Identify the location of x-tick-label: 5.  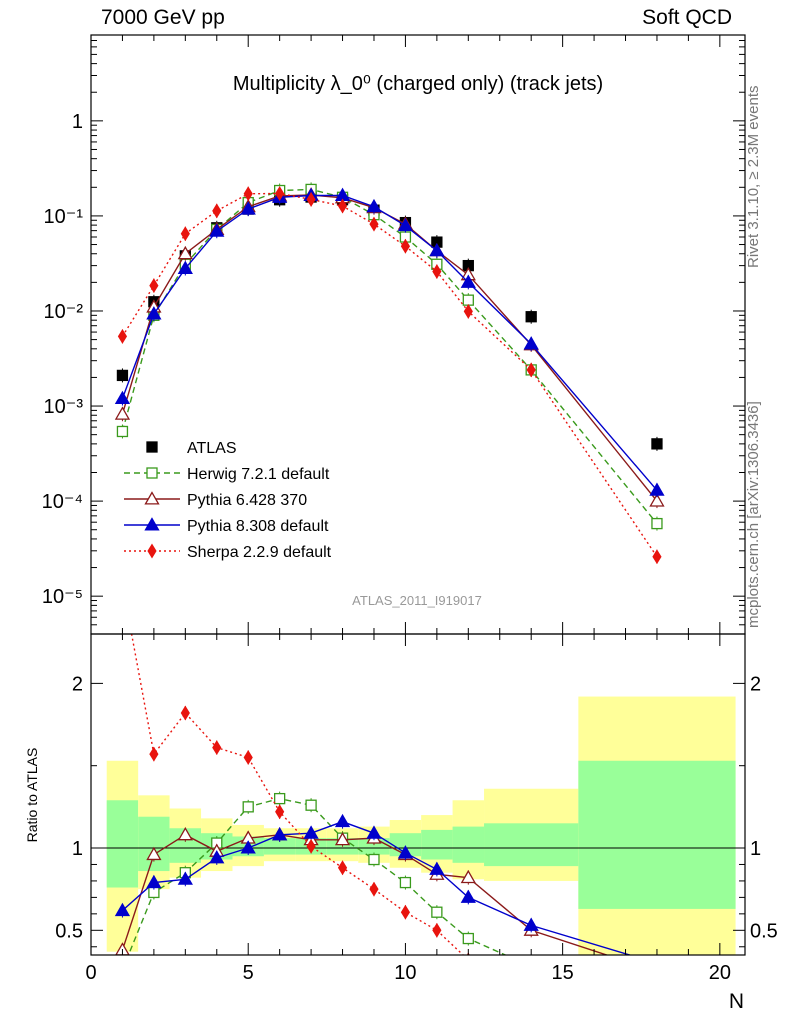
(248, 973).